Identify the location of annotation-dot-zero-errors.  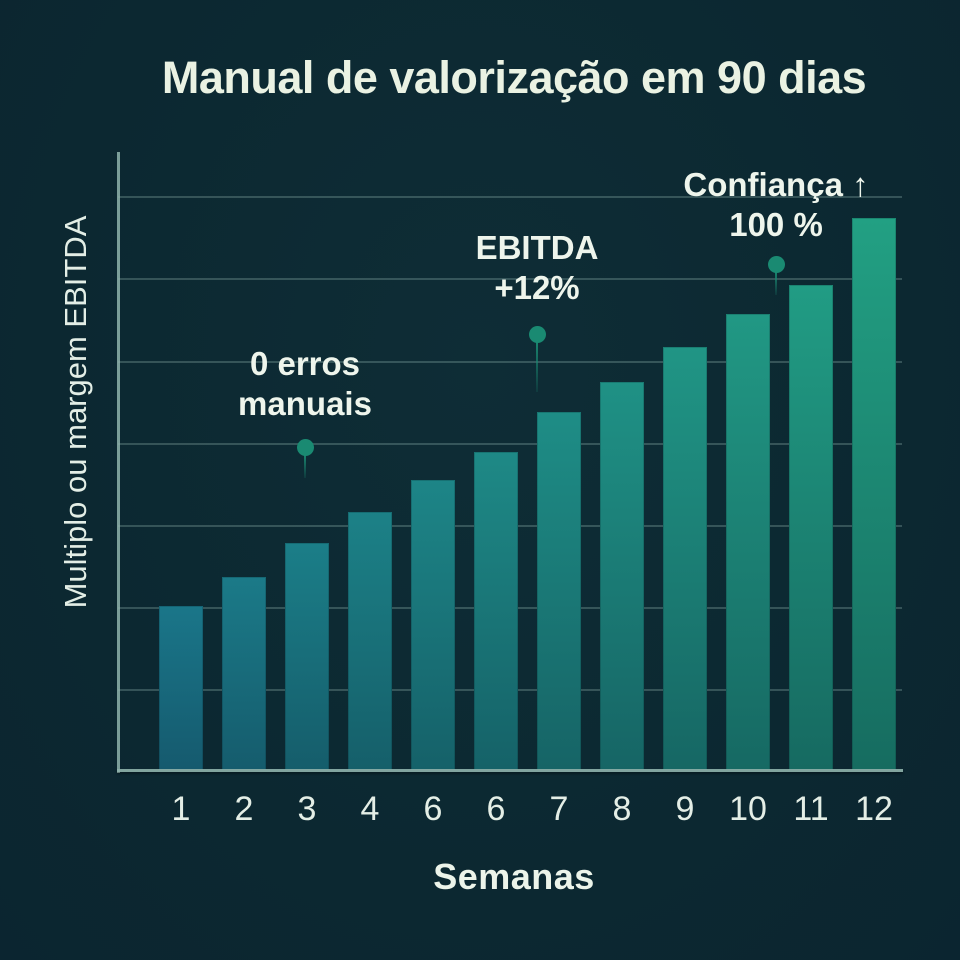
(305, 447).